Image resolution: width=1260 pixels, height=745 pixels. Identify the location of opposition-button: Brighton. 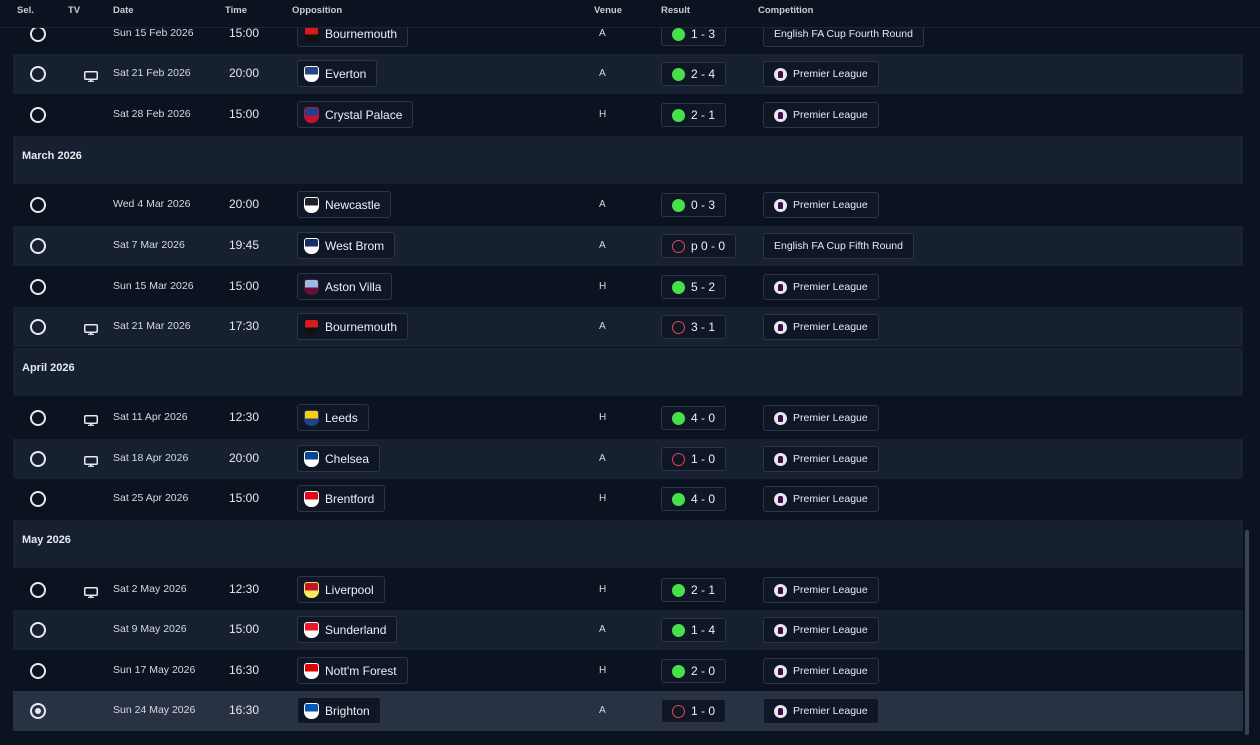
(339, 710).